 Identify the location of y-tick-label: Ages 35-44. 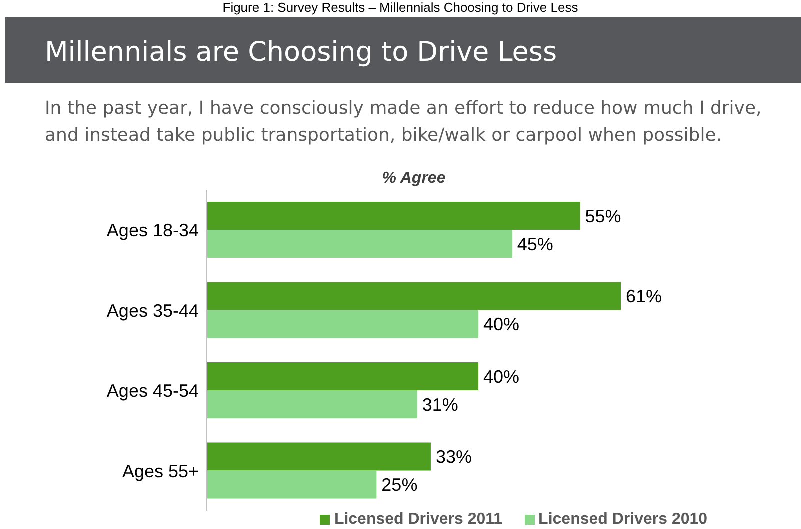
(152, 310).